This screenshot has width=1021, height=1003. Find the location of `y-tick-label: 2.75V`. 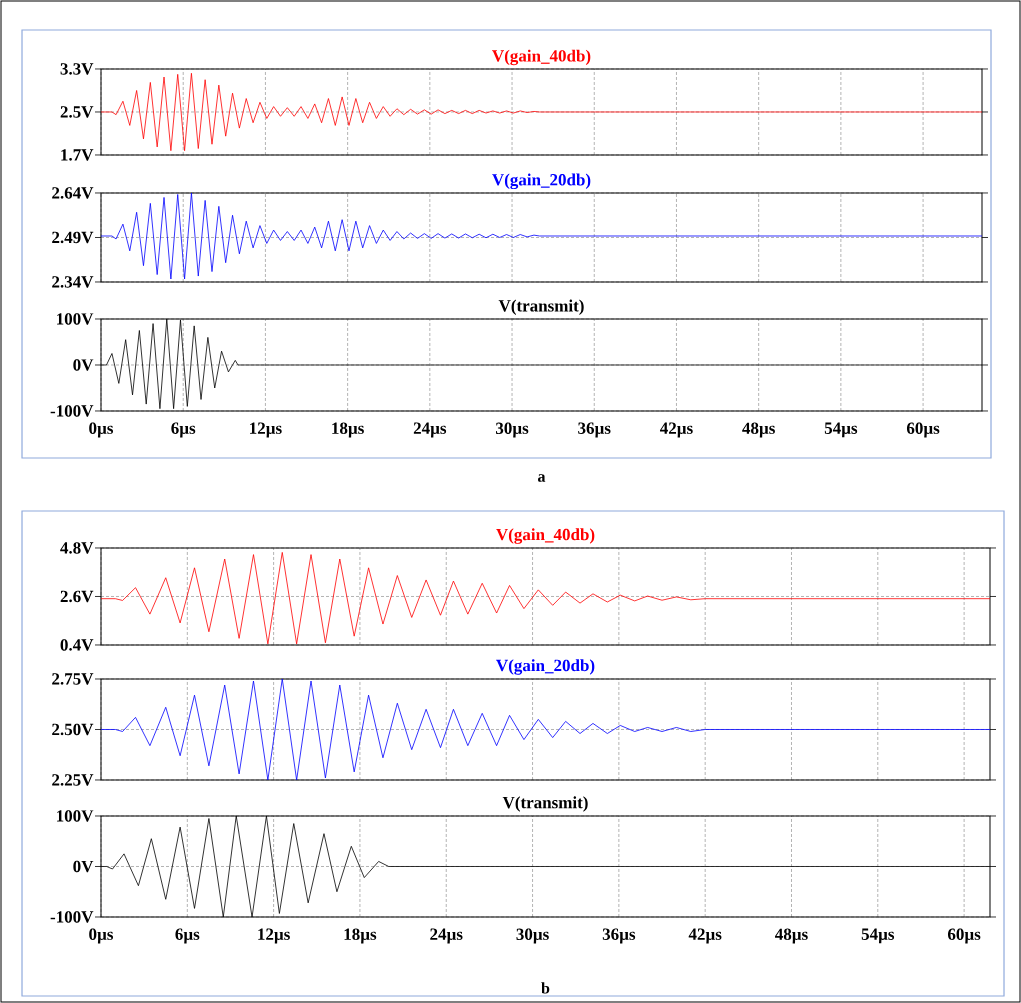

y-tick-label: 2.75V is located at coordinates (73, 679).